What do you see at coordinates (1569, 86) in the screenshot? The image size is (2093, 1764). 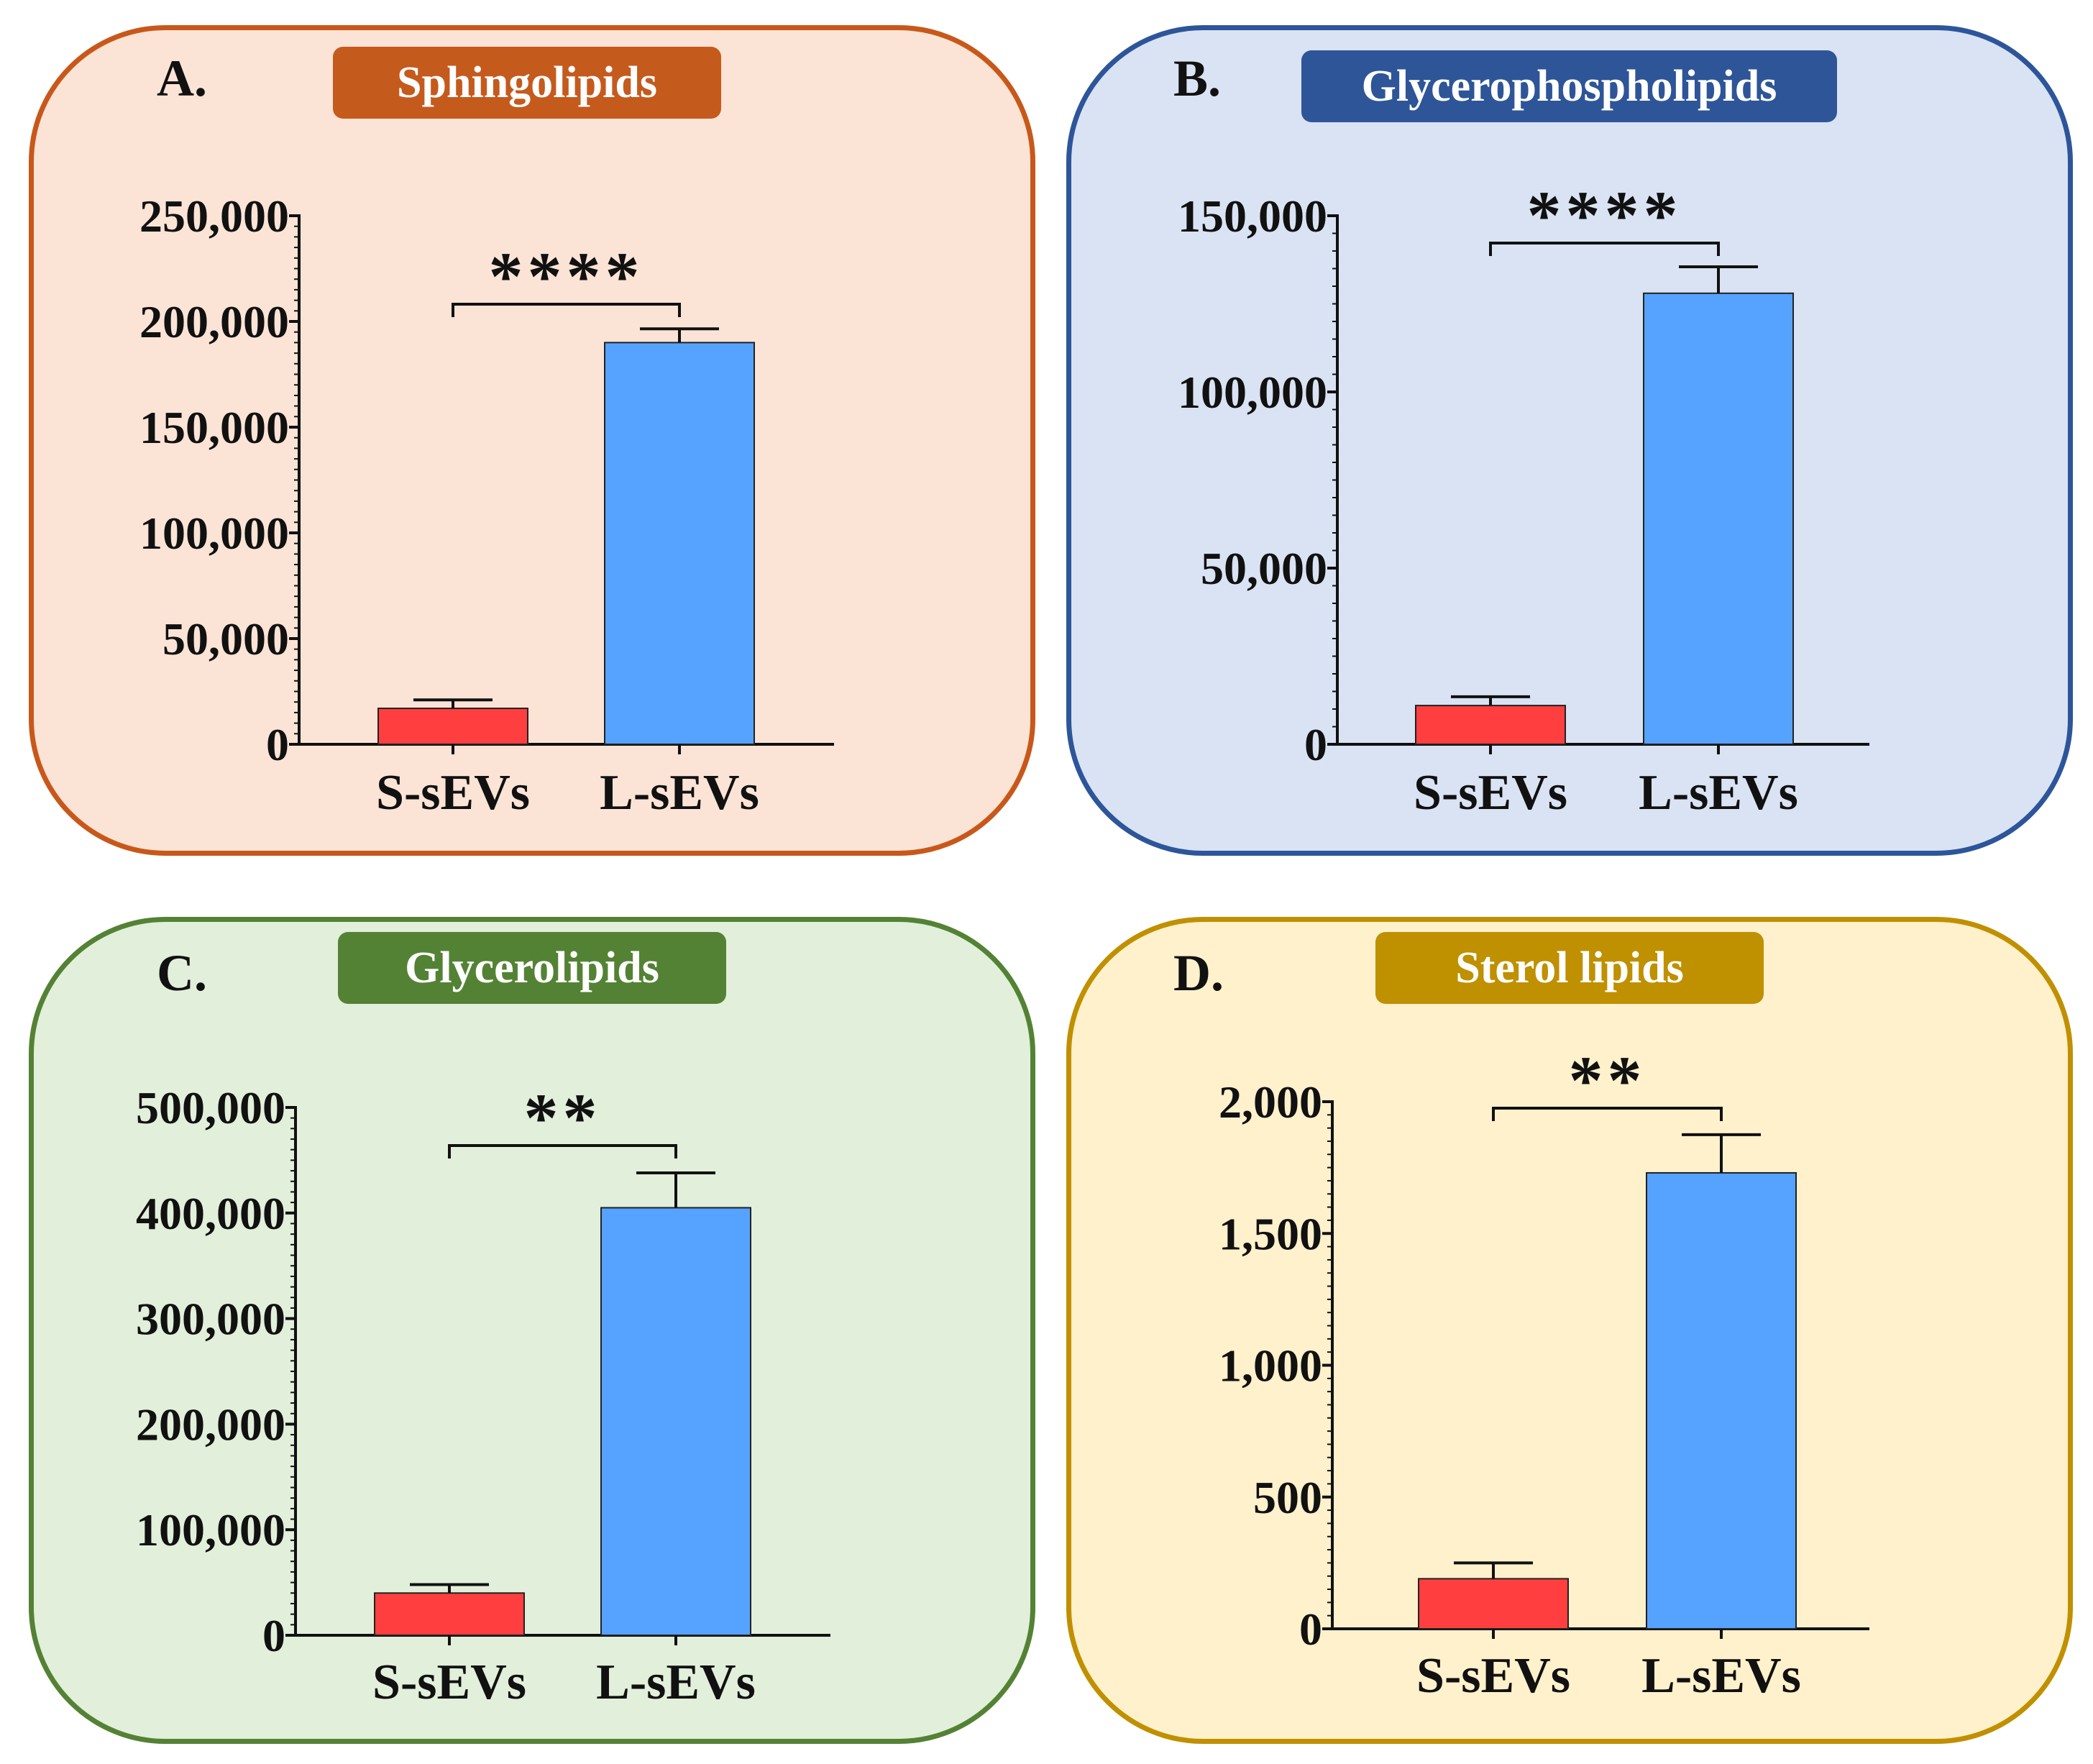 I see `panel-title: Glycerophospholipids` at bounding box center [1569, 86].